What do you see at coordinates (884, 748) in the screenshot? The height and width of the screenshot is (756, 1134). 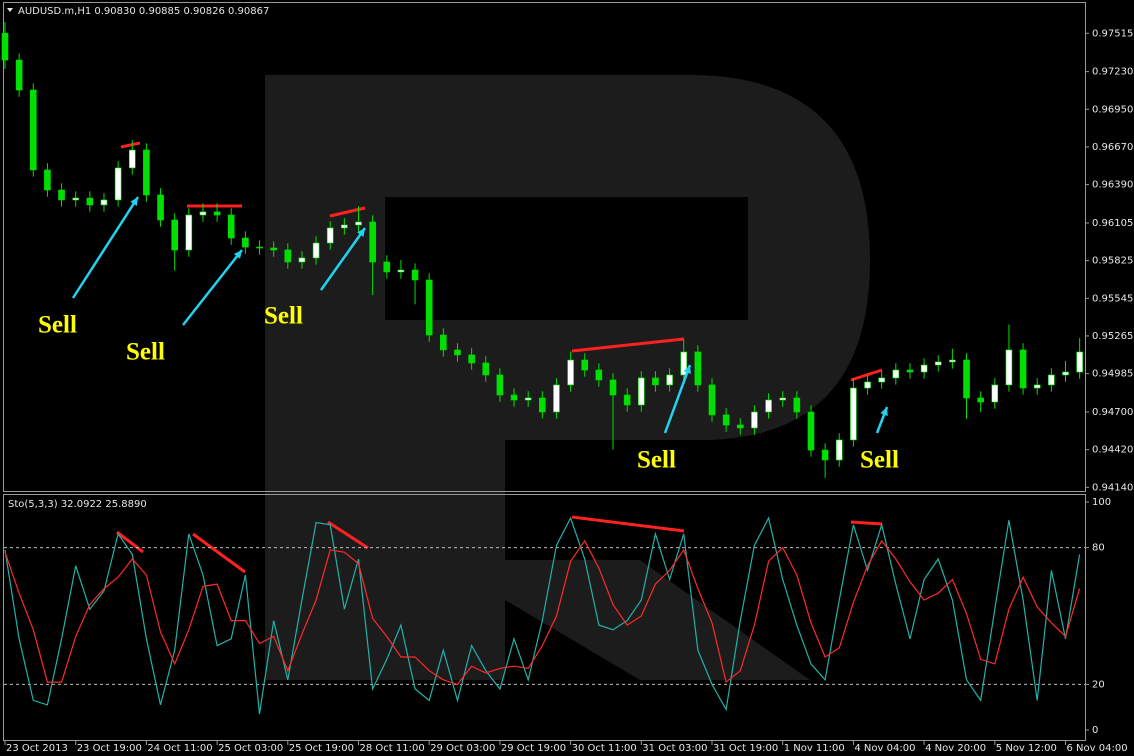 I see `x-tick-label: 4 Nov 04:00` at bounding box center [884, 748].